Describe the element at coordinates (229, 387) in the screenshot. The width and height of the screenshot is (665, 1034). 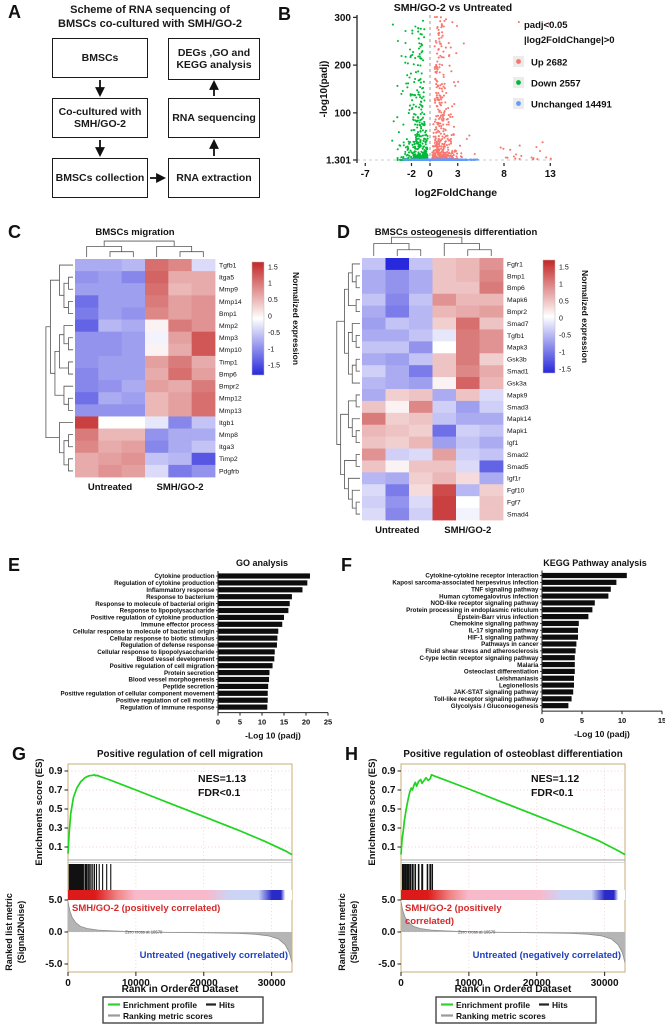
I see `gene-label: Bmpr2` at that location.